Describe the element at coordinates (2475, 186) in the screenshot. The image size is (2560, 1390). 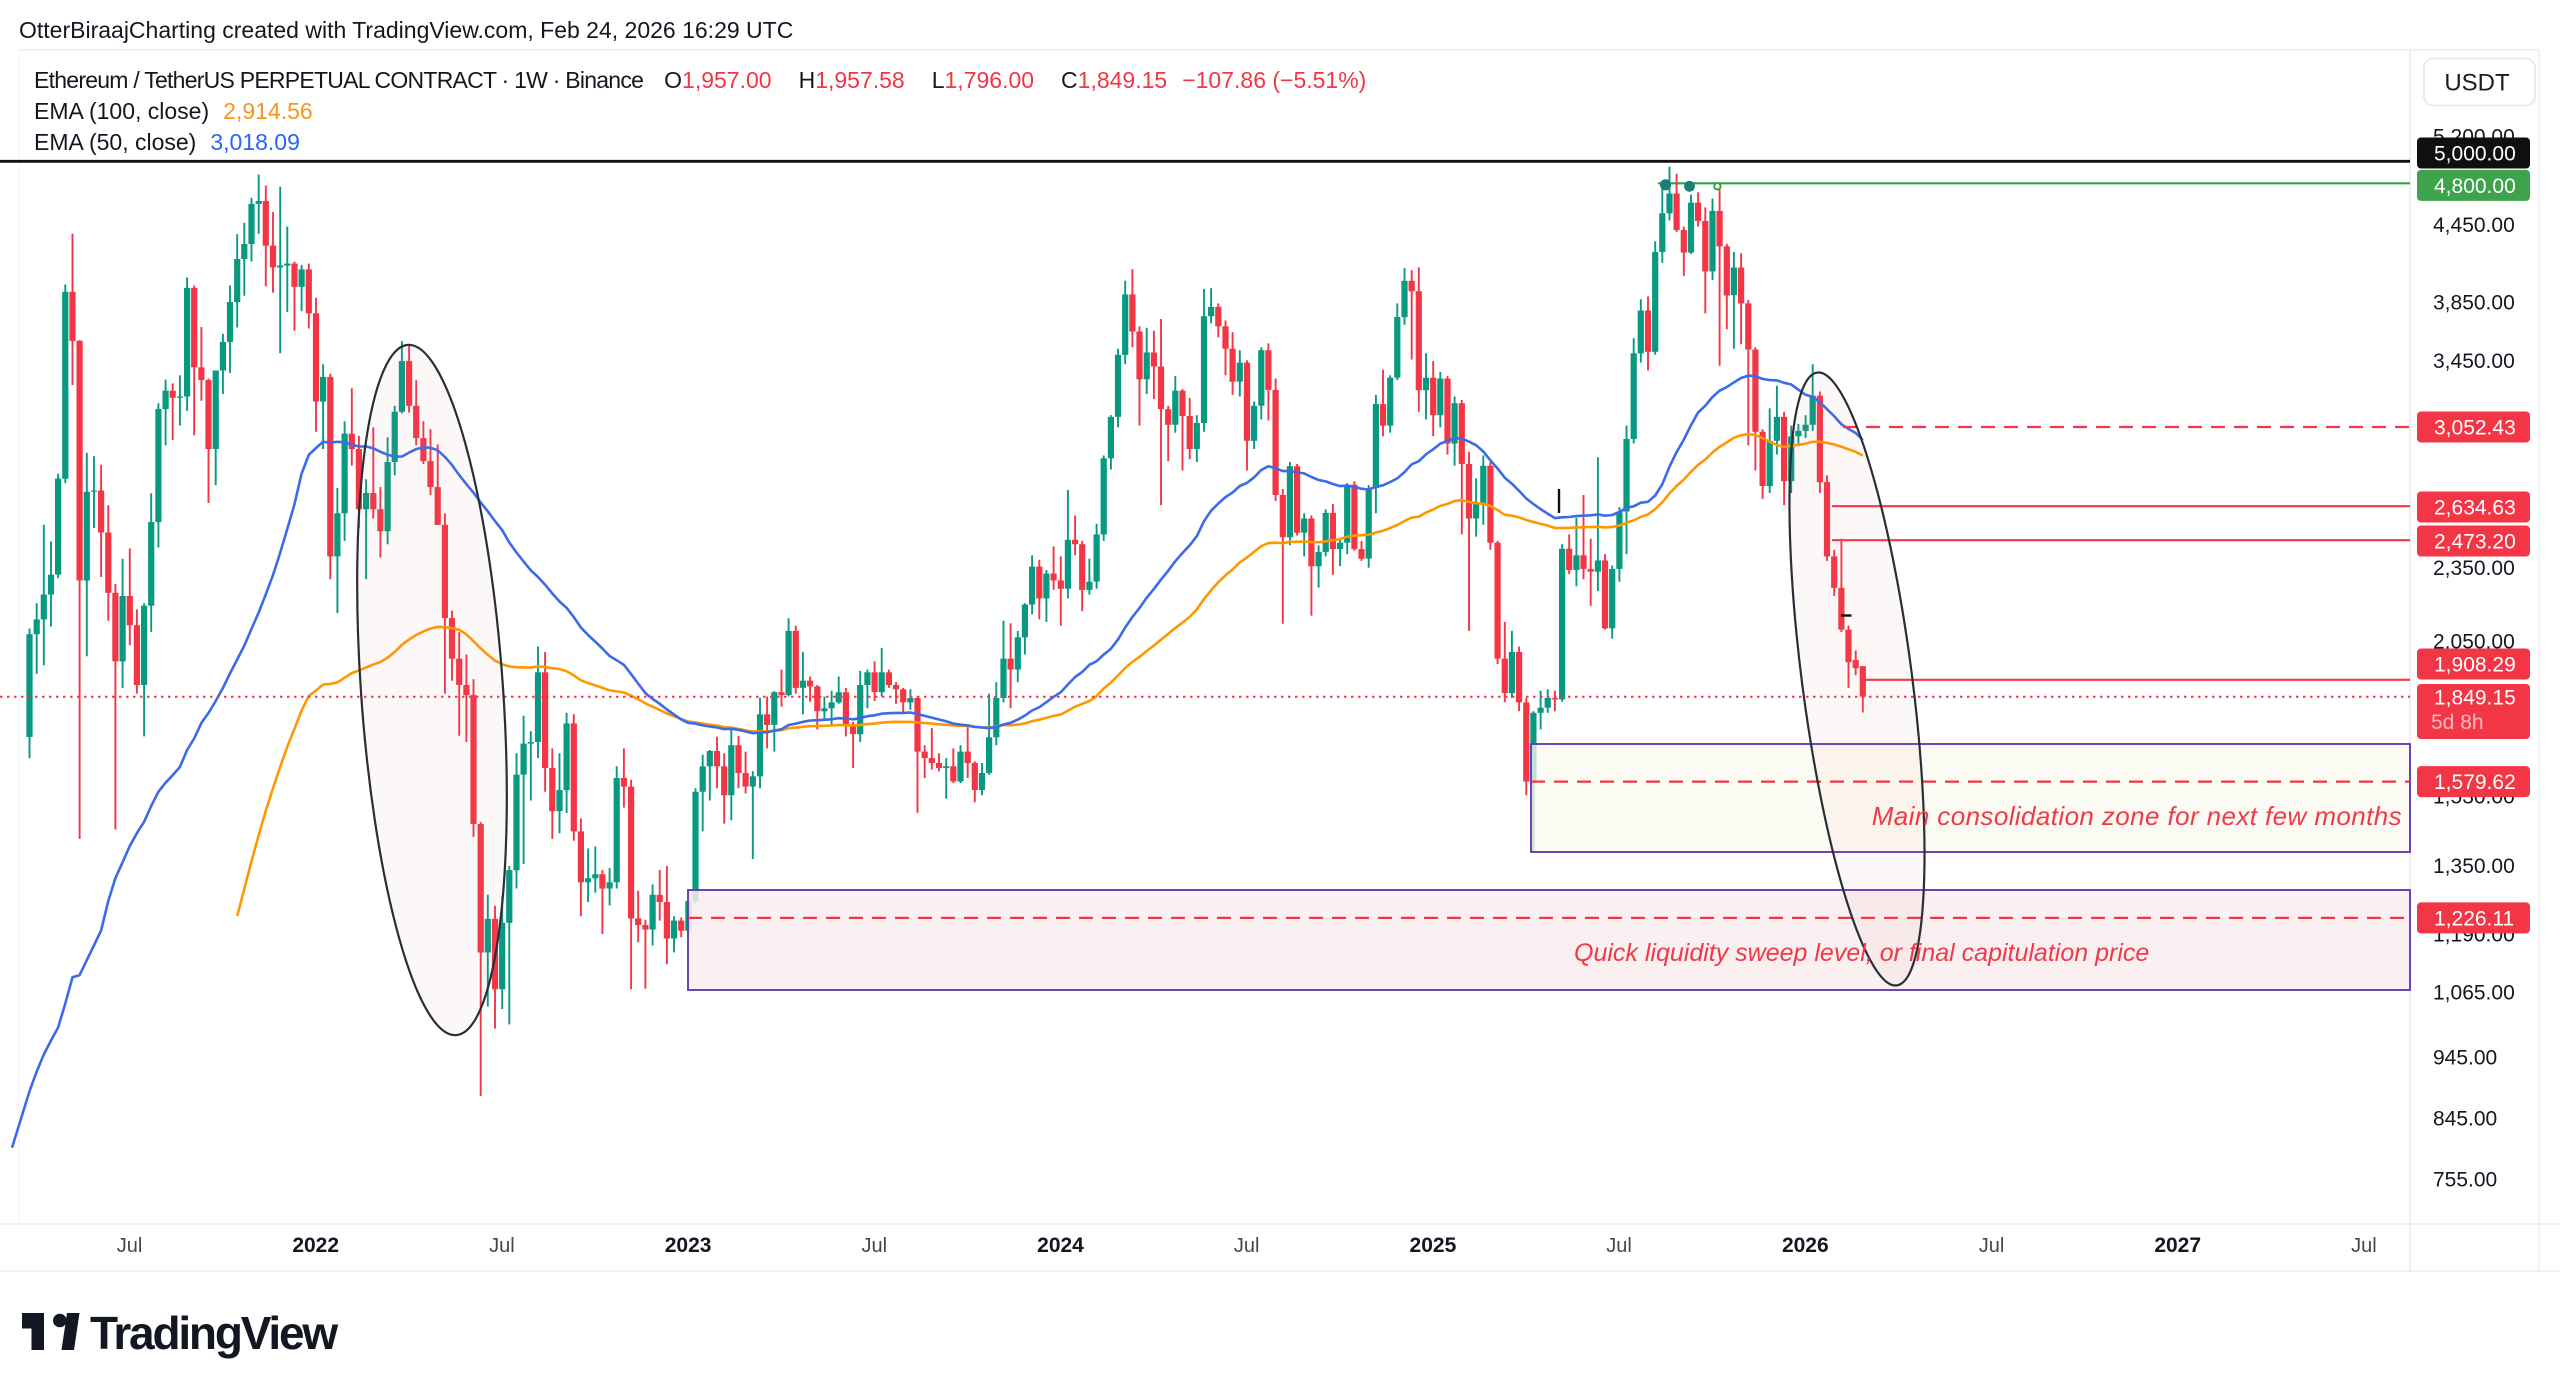
I see `svg-text: 4,800.00` at that location.